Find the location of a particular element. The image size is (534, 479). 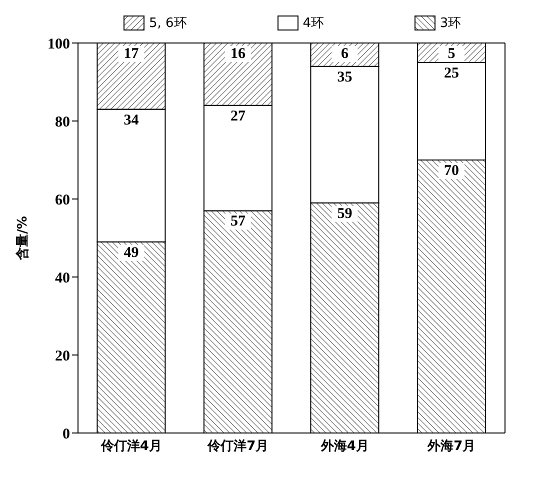

x-tick-label: 外海7月 is located at coordinates (451, 446).